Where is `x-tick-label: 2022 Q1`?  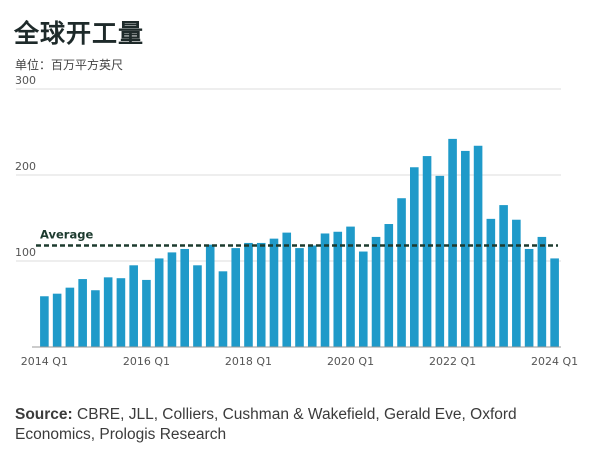
x-tick-label: 2022 Q1 is located at coordinates (452, 361).